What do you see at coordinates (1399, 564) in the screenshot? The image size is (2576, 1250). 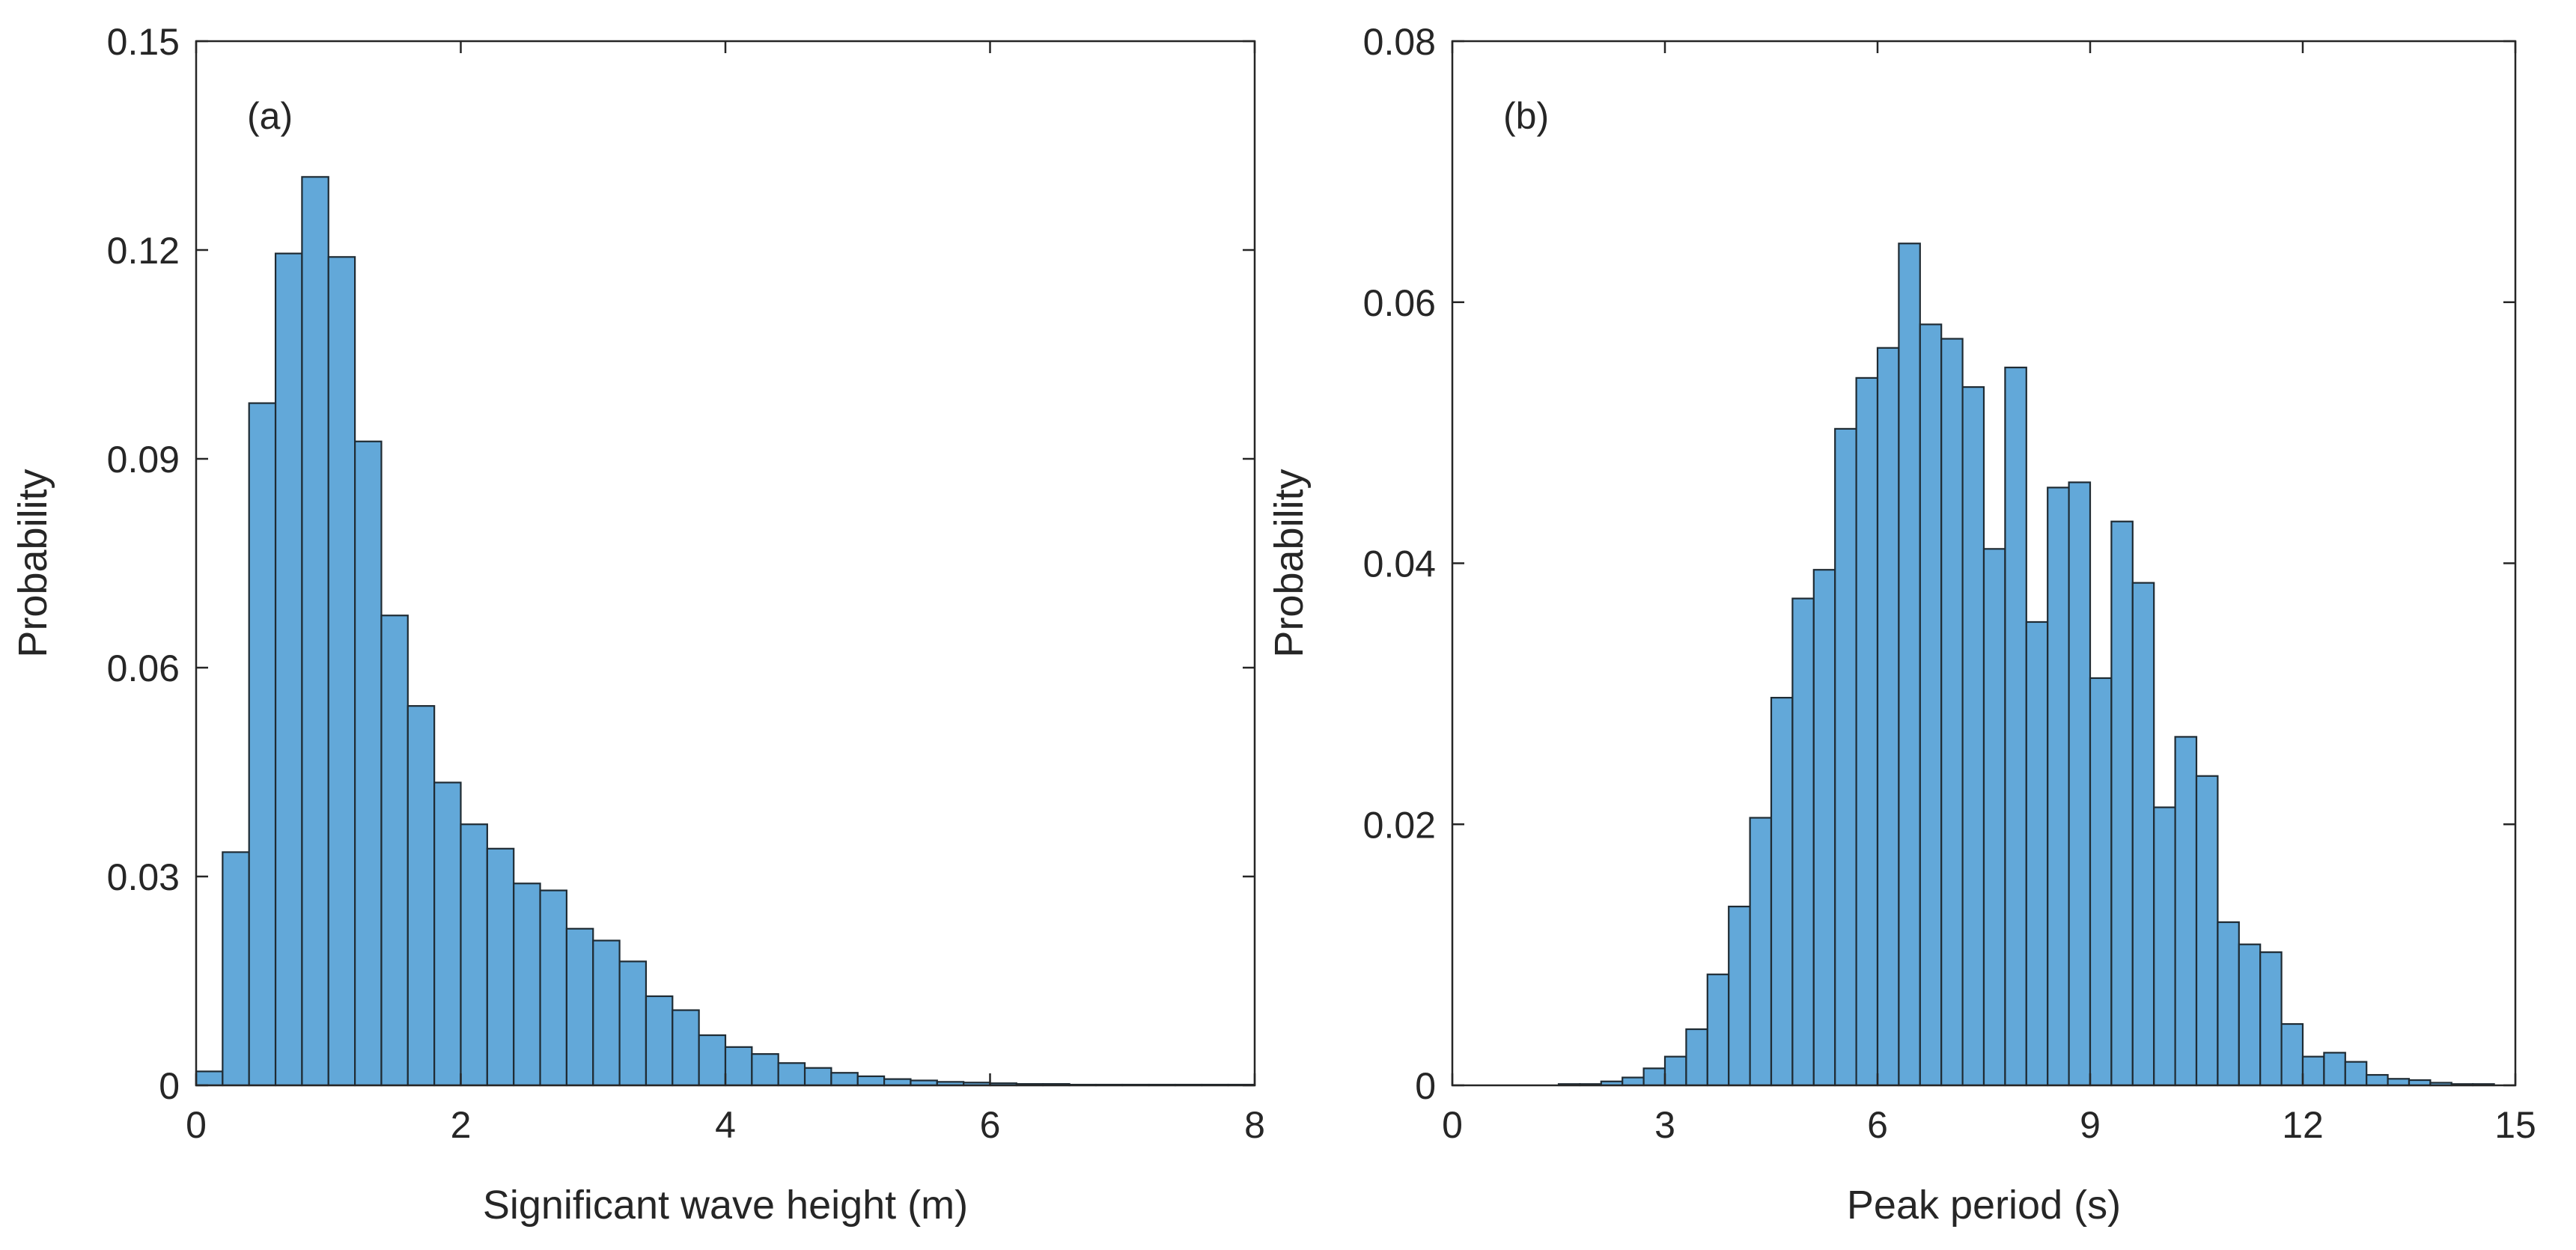 I see `y-tick-label: 0.04` at bounding box center [1399, 564].